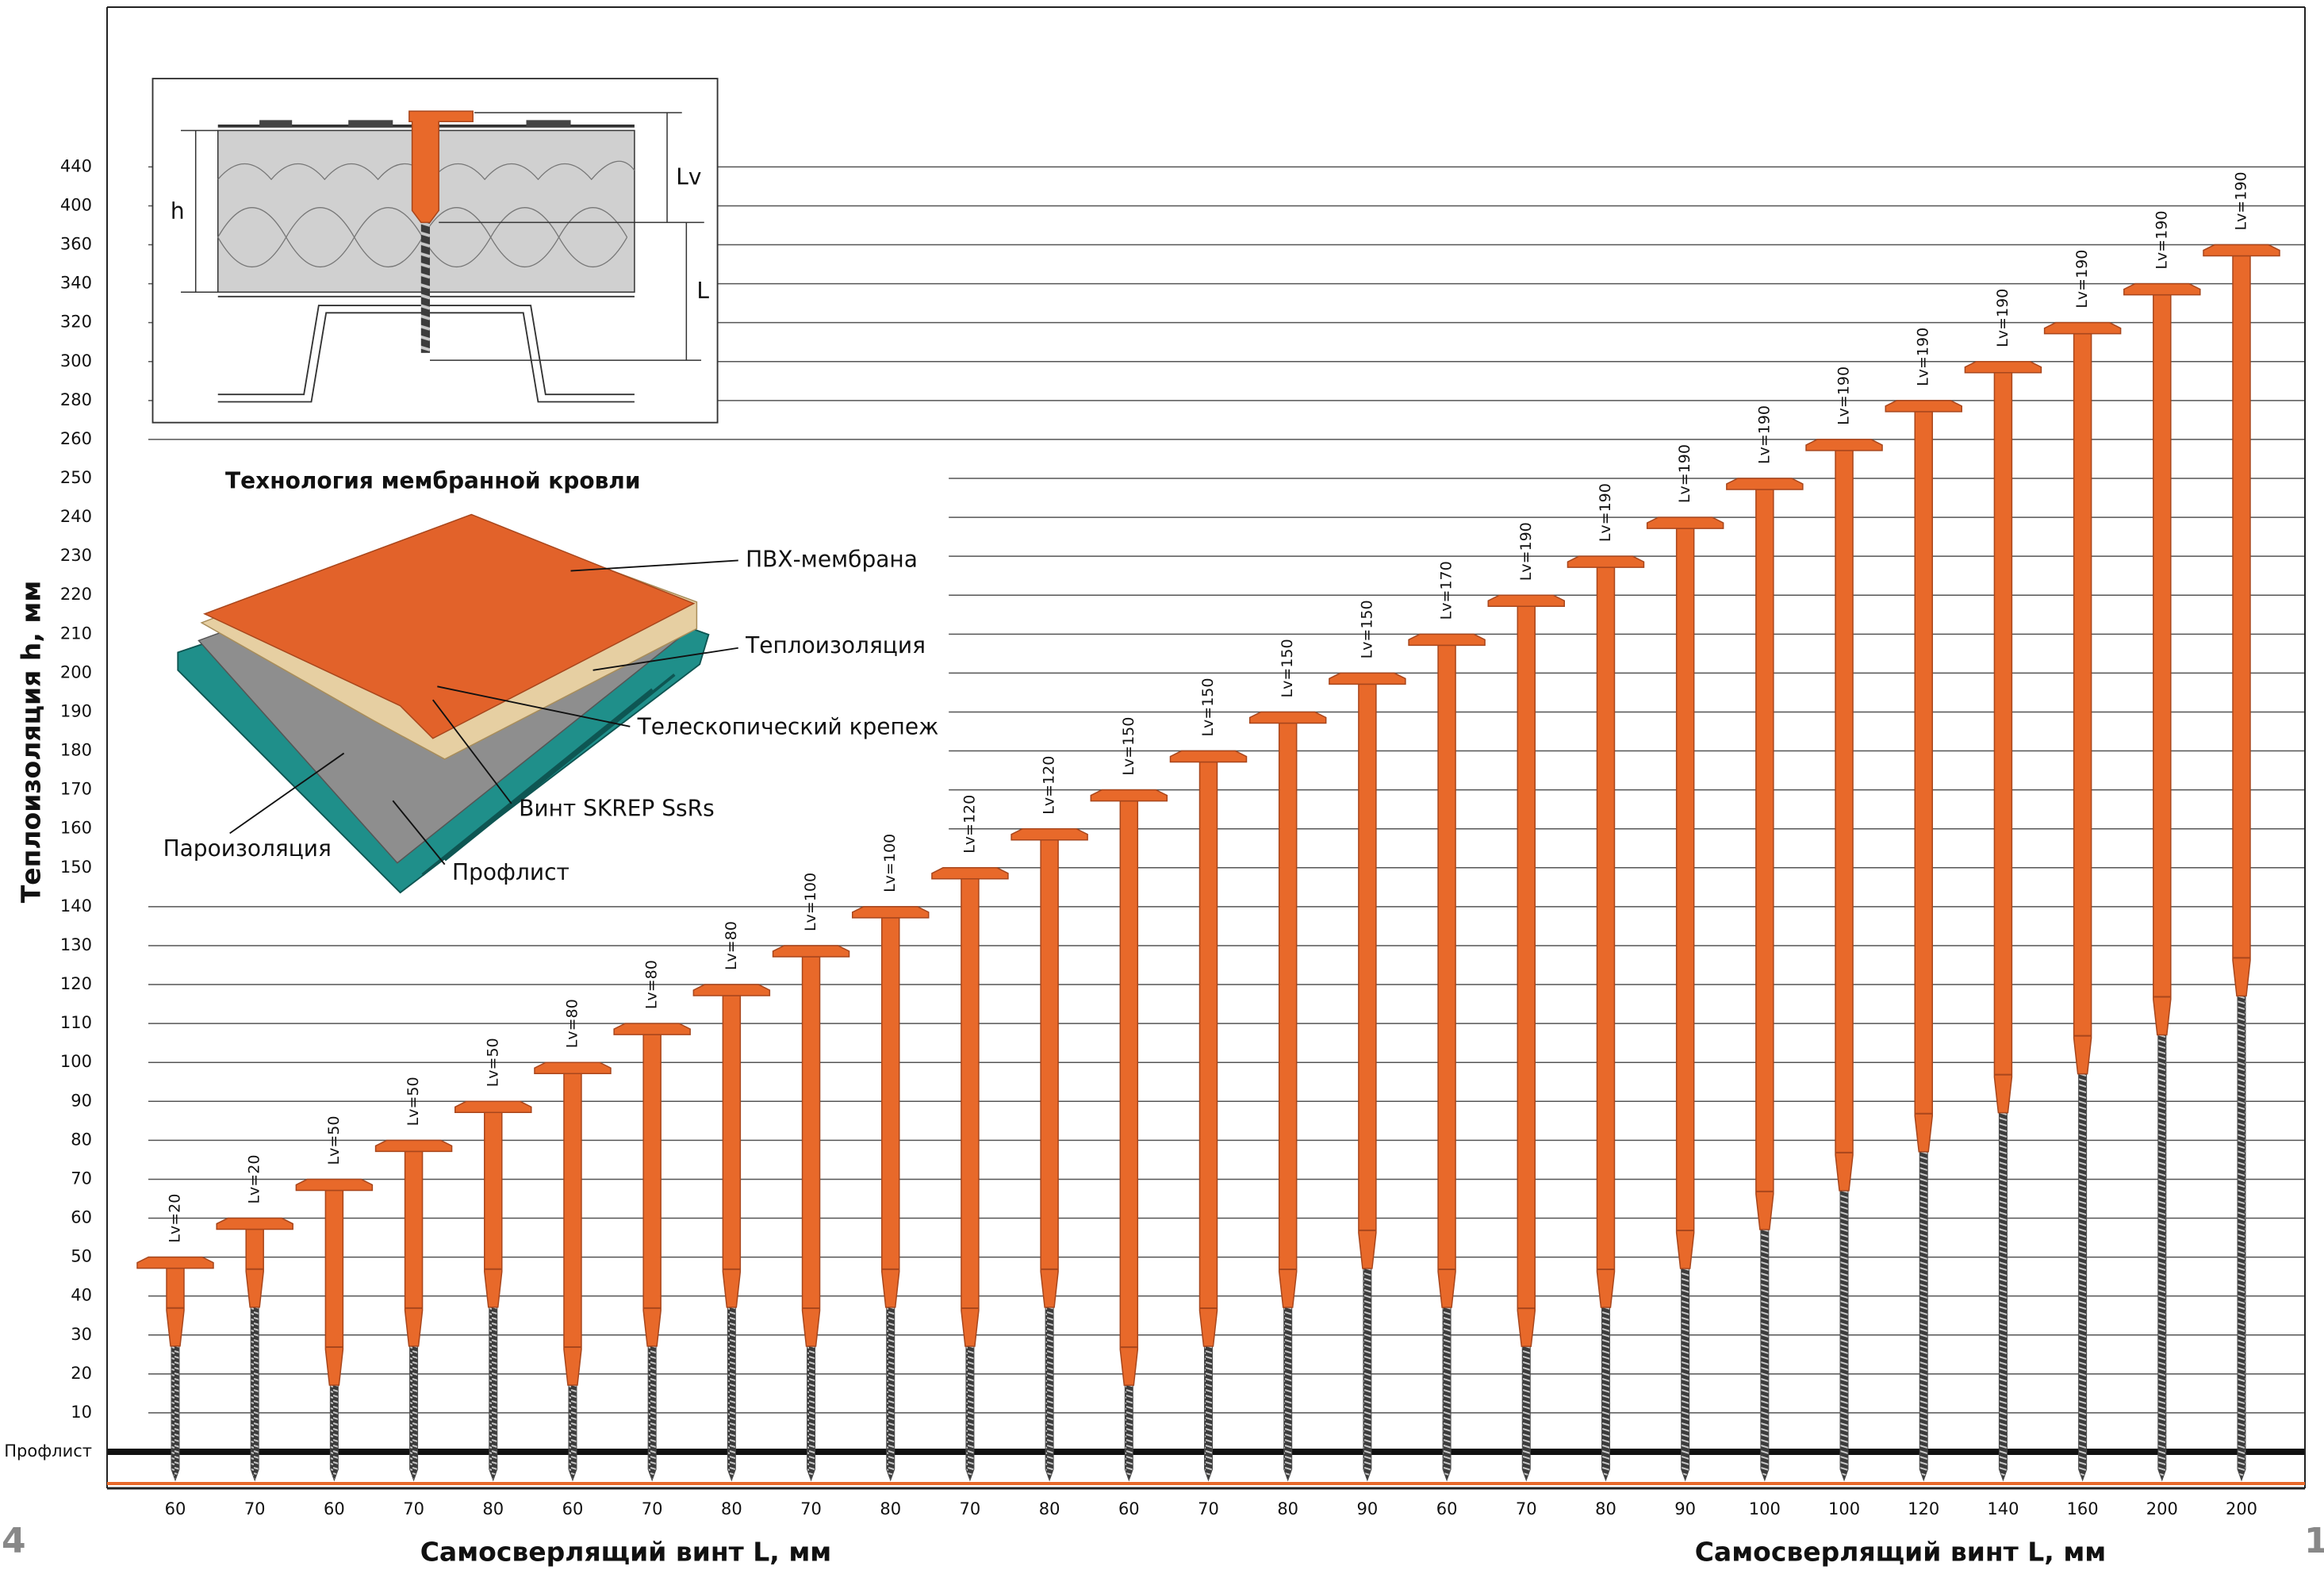  Describe the element at coordinates (1368, 1508) in the screenshot. I see `x-tick-label: 90` at that location.